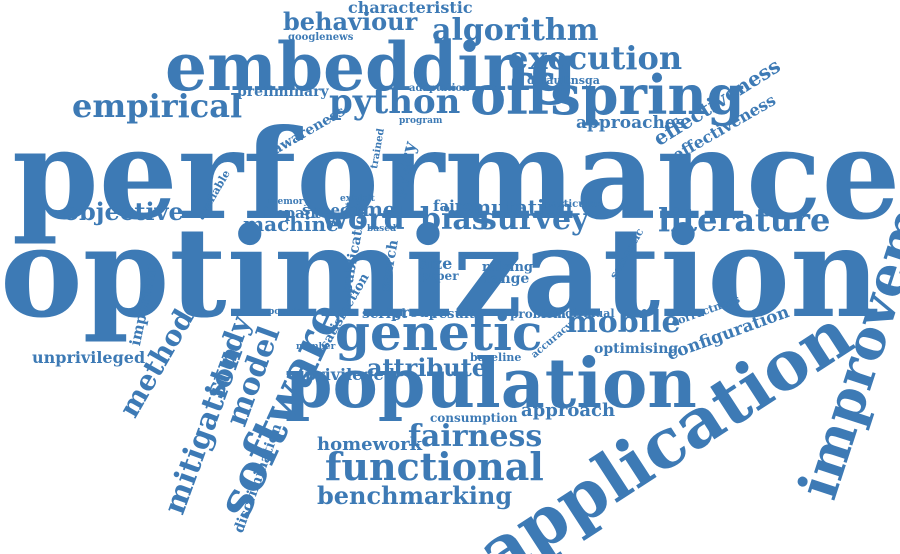 The image size is (900, 554). Describe the element at coordinates (382, 229) in the screenshot. I see `cloud-word: based` at that location.